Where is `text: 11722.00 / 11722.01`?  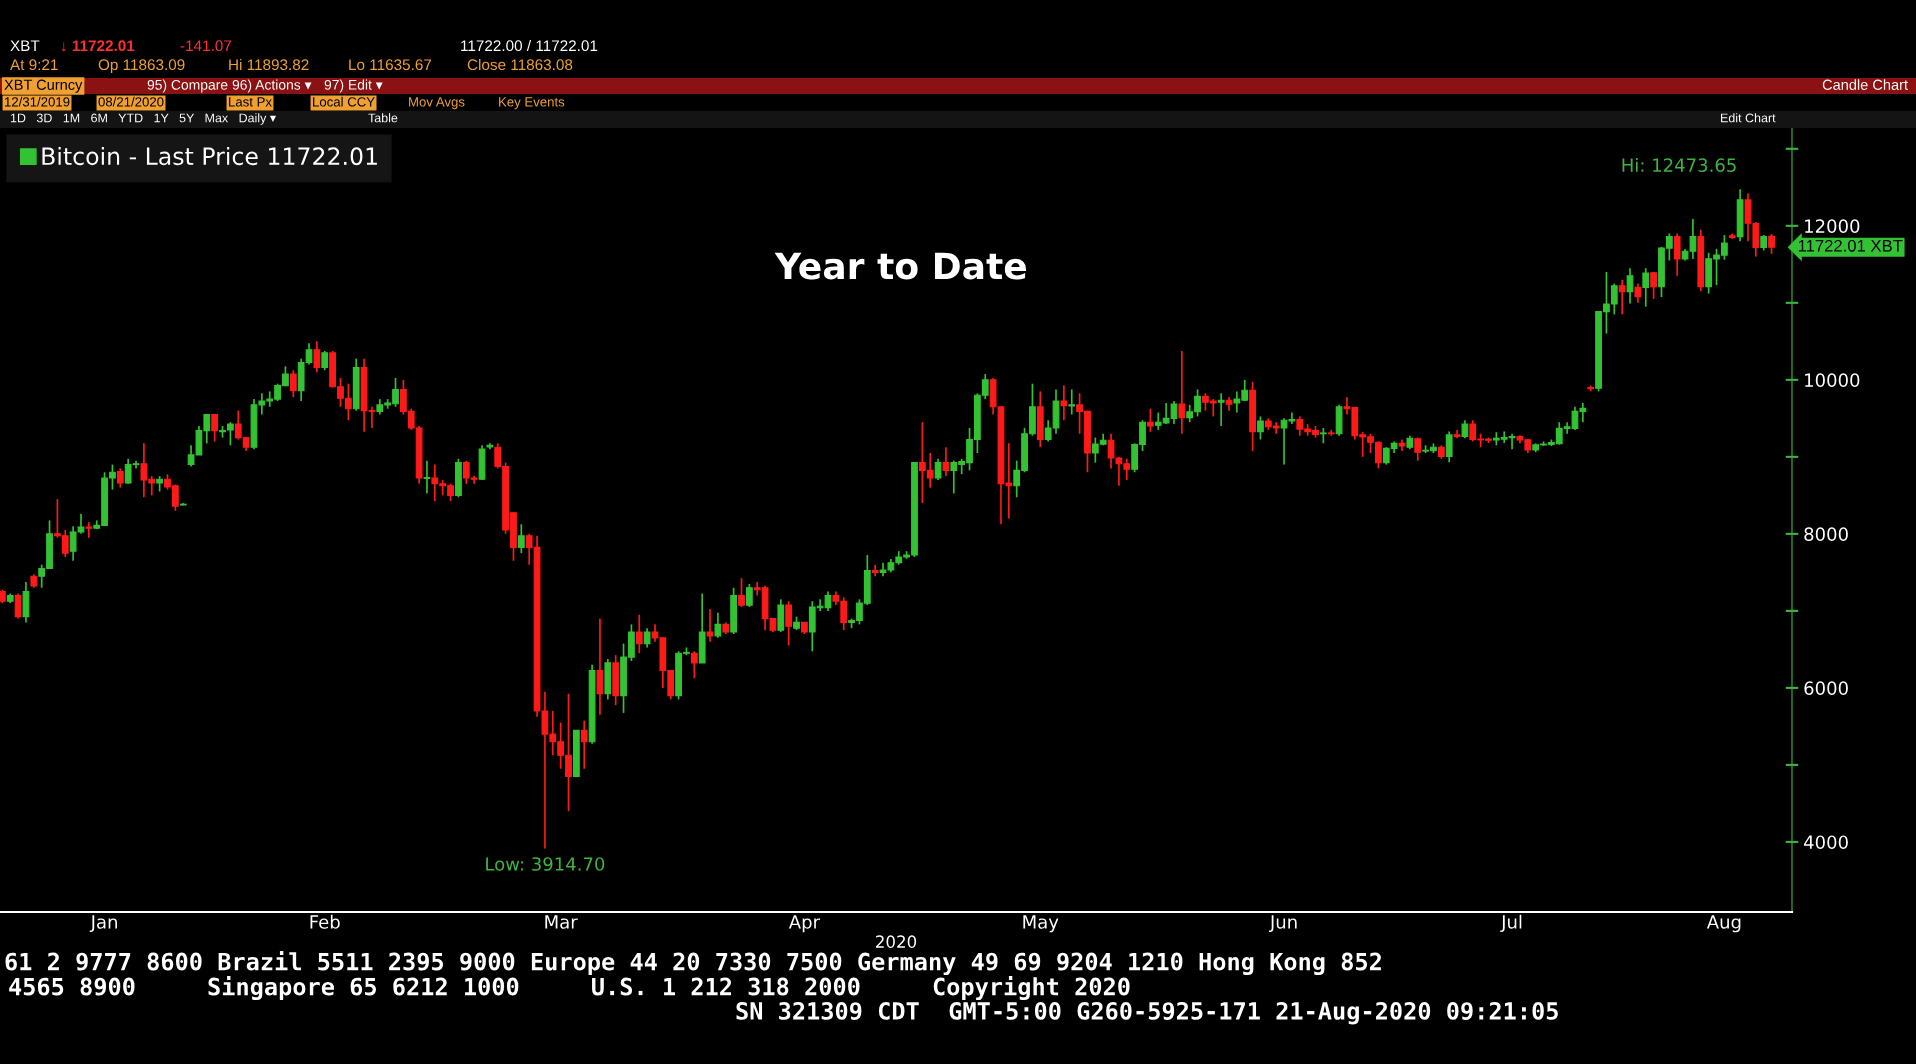 text: 11722.00 / 11722.01 is located at coordinates (529, 45).